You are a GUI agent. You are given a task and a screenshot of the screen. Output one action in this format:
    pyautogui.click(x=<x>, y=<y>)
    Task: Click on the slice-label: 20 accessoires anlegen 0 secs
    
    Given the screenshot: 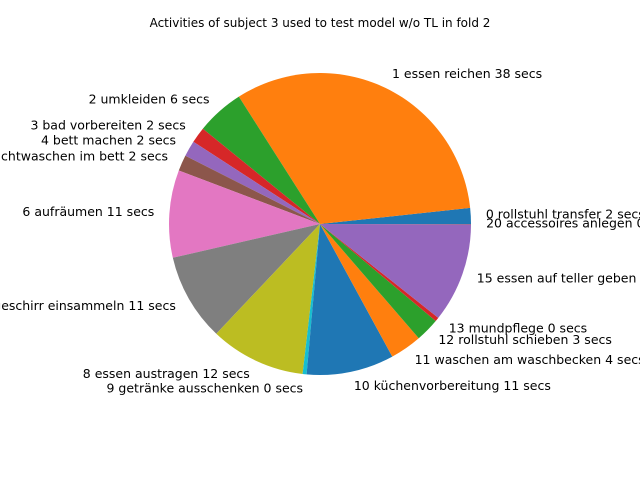 What is the action you would take?
    pyautogui.click(x=563, y=223)
    